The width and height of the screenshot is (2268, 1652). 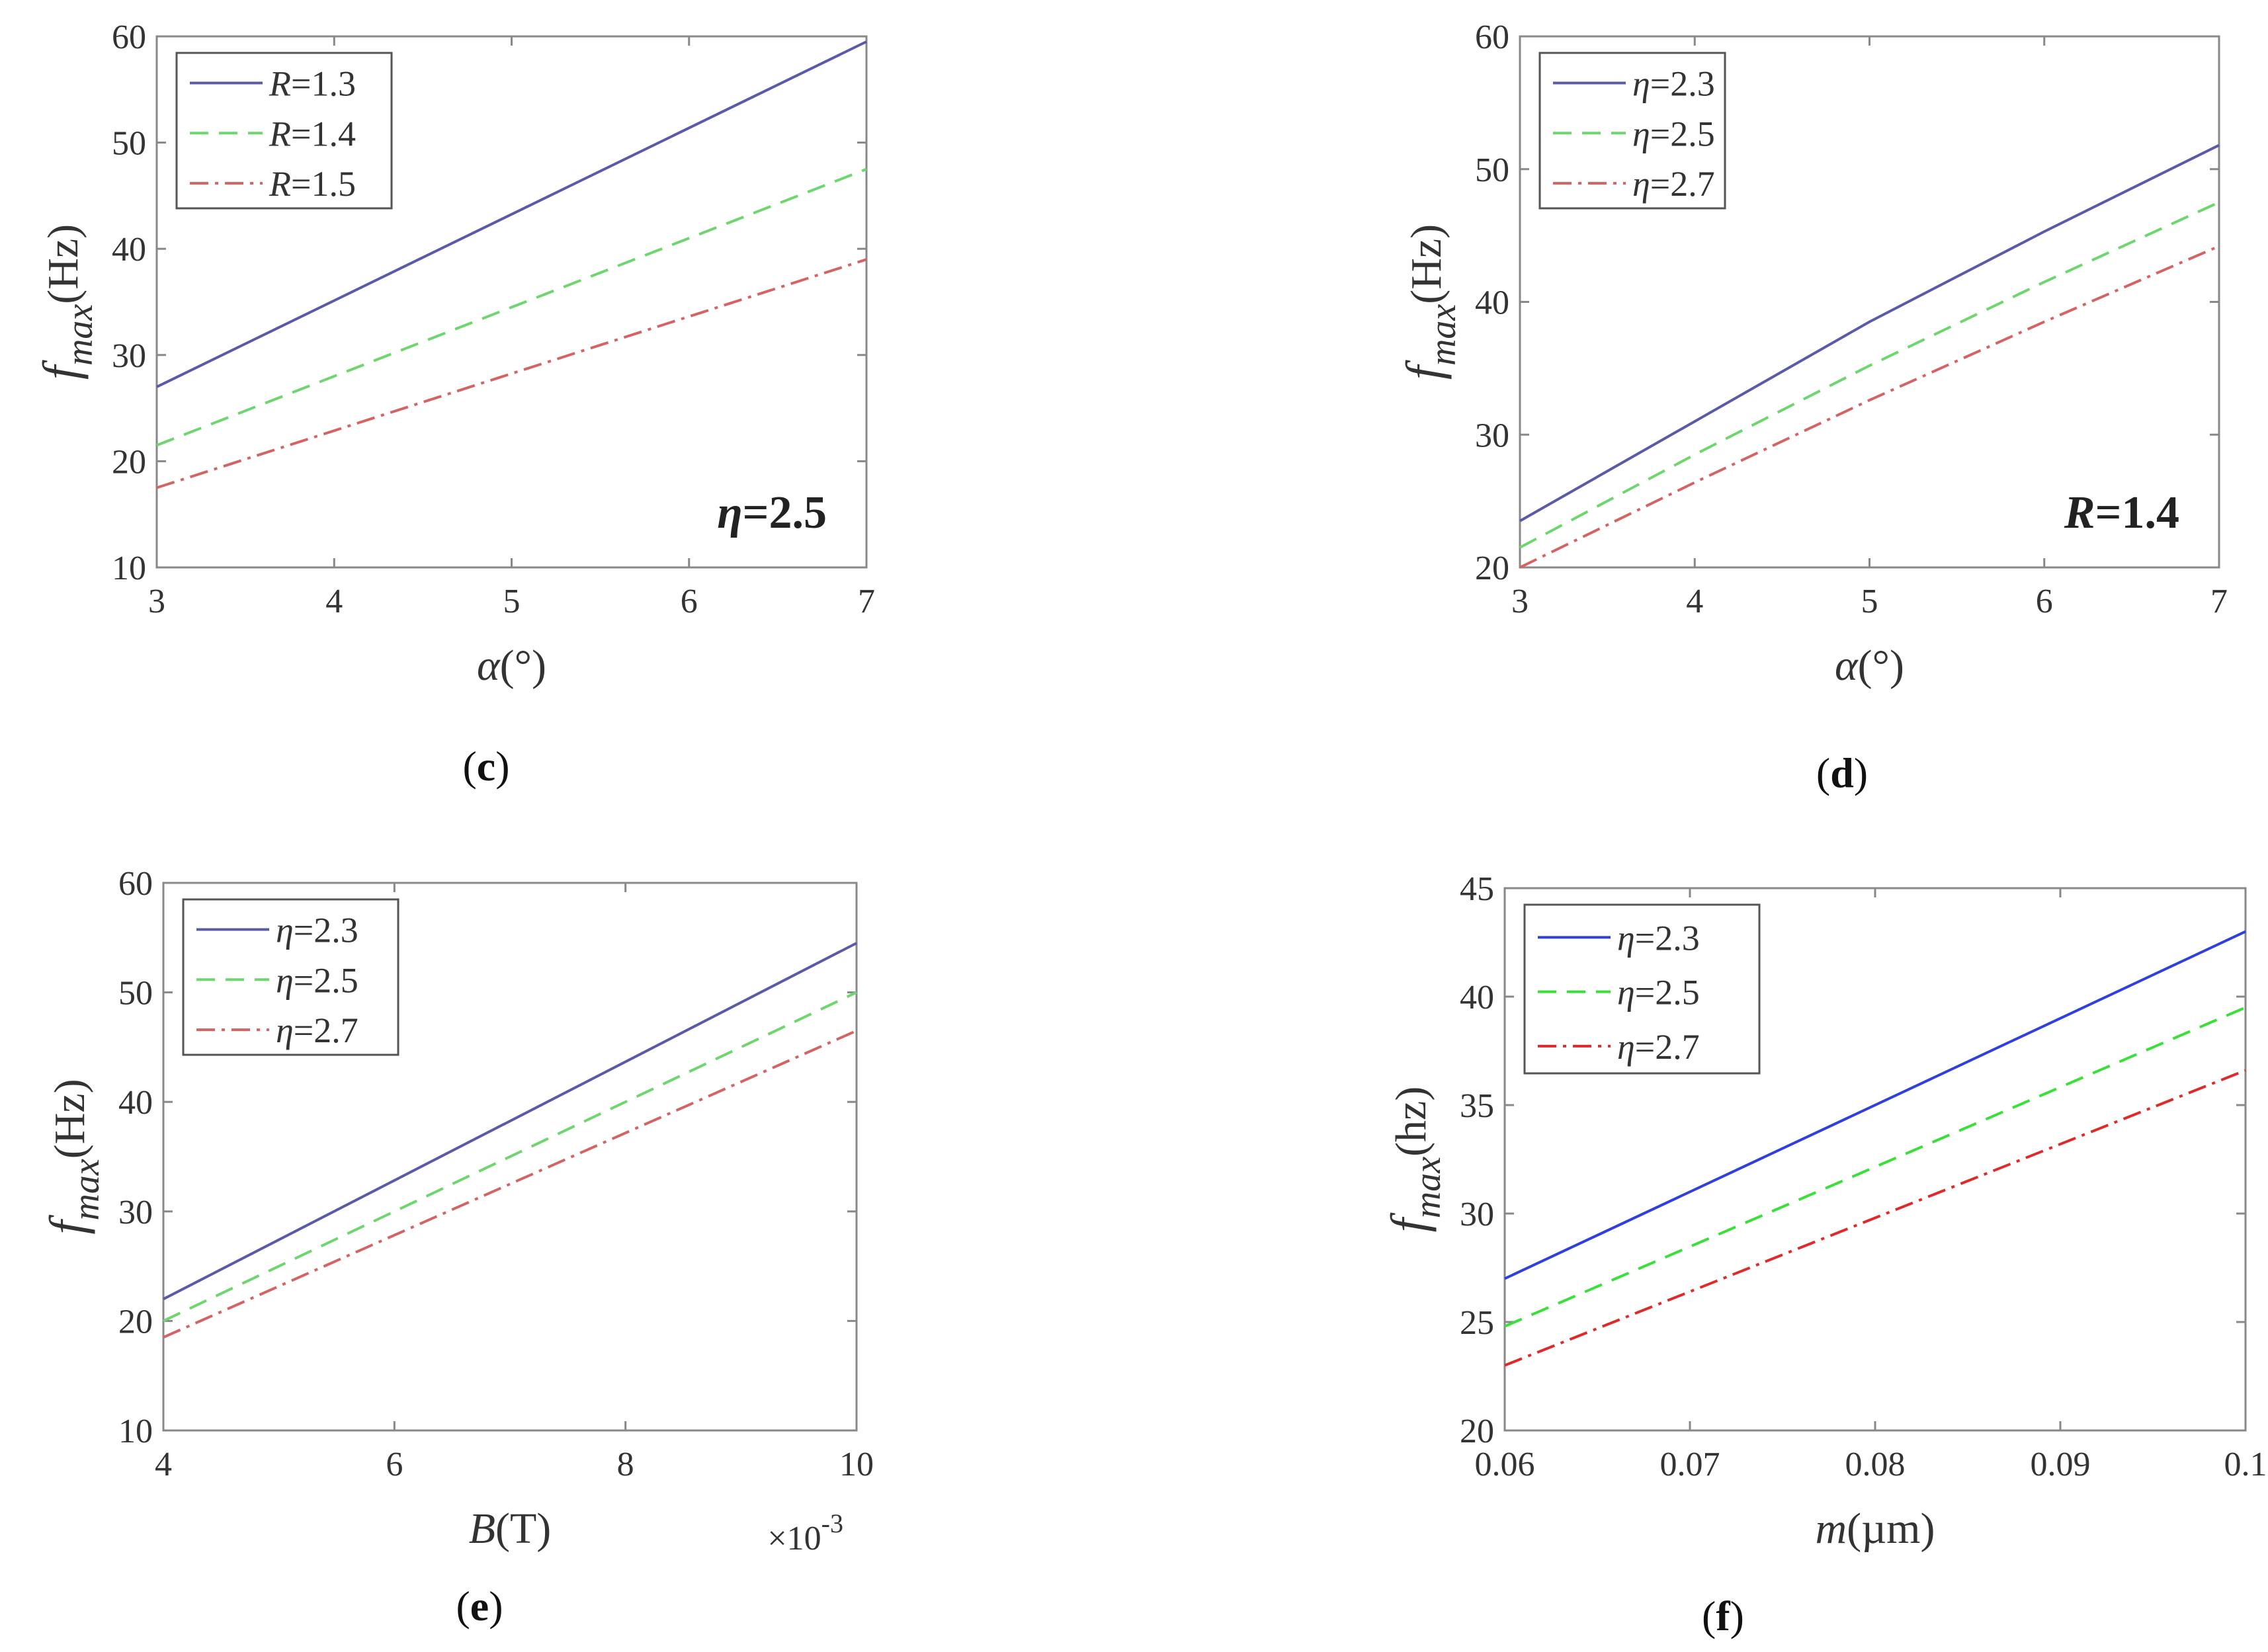 I want to click on y-axis-unit: (hz), so click(x=1411, y=1122).